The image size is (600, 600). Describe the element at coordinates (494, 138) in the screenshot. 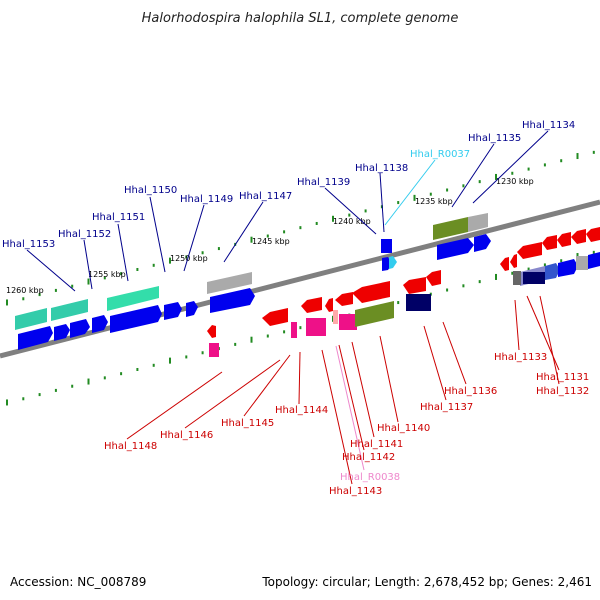

I see `gene-label: Hhal_1135` at that location.